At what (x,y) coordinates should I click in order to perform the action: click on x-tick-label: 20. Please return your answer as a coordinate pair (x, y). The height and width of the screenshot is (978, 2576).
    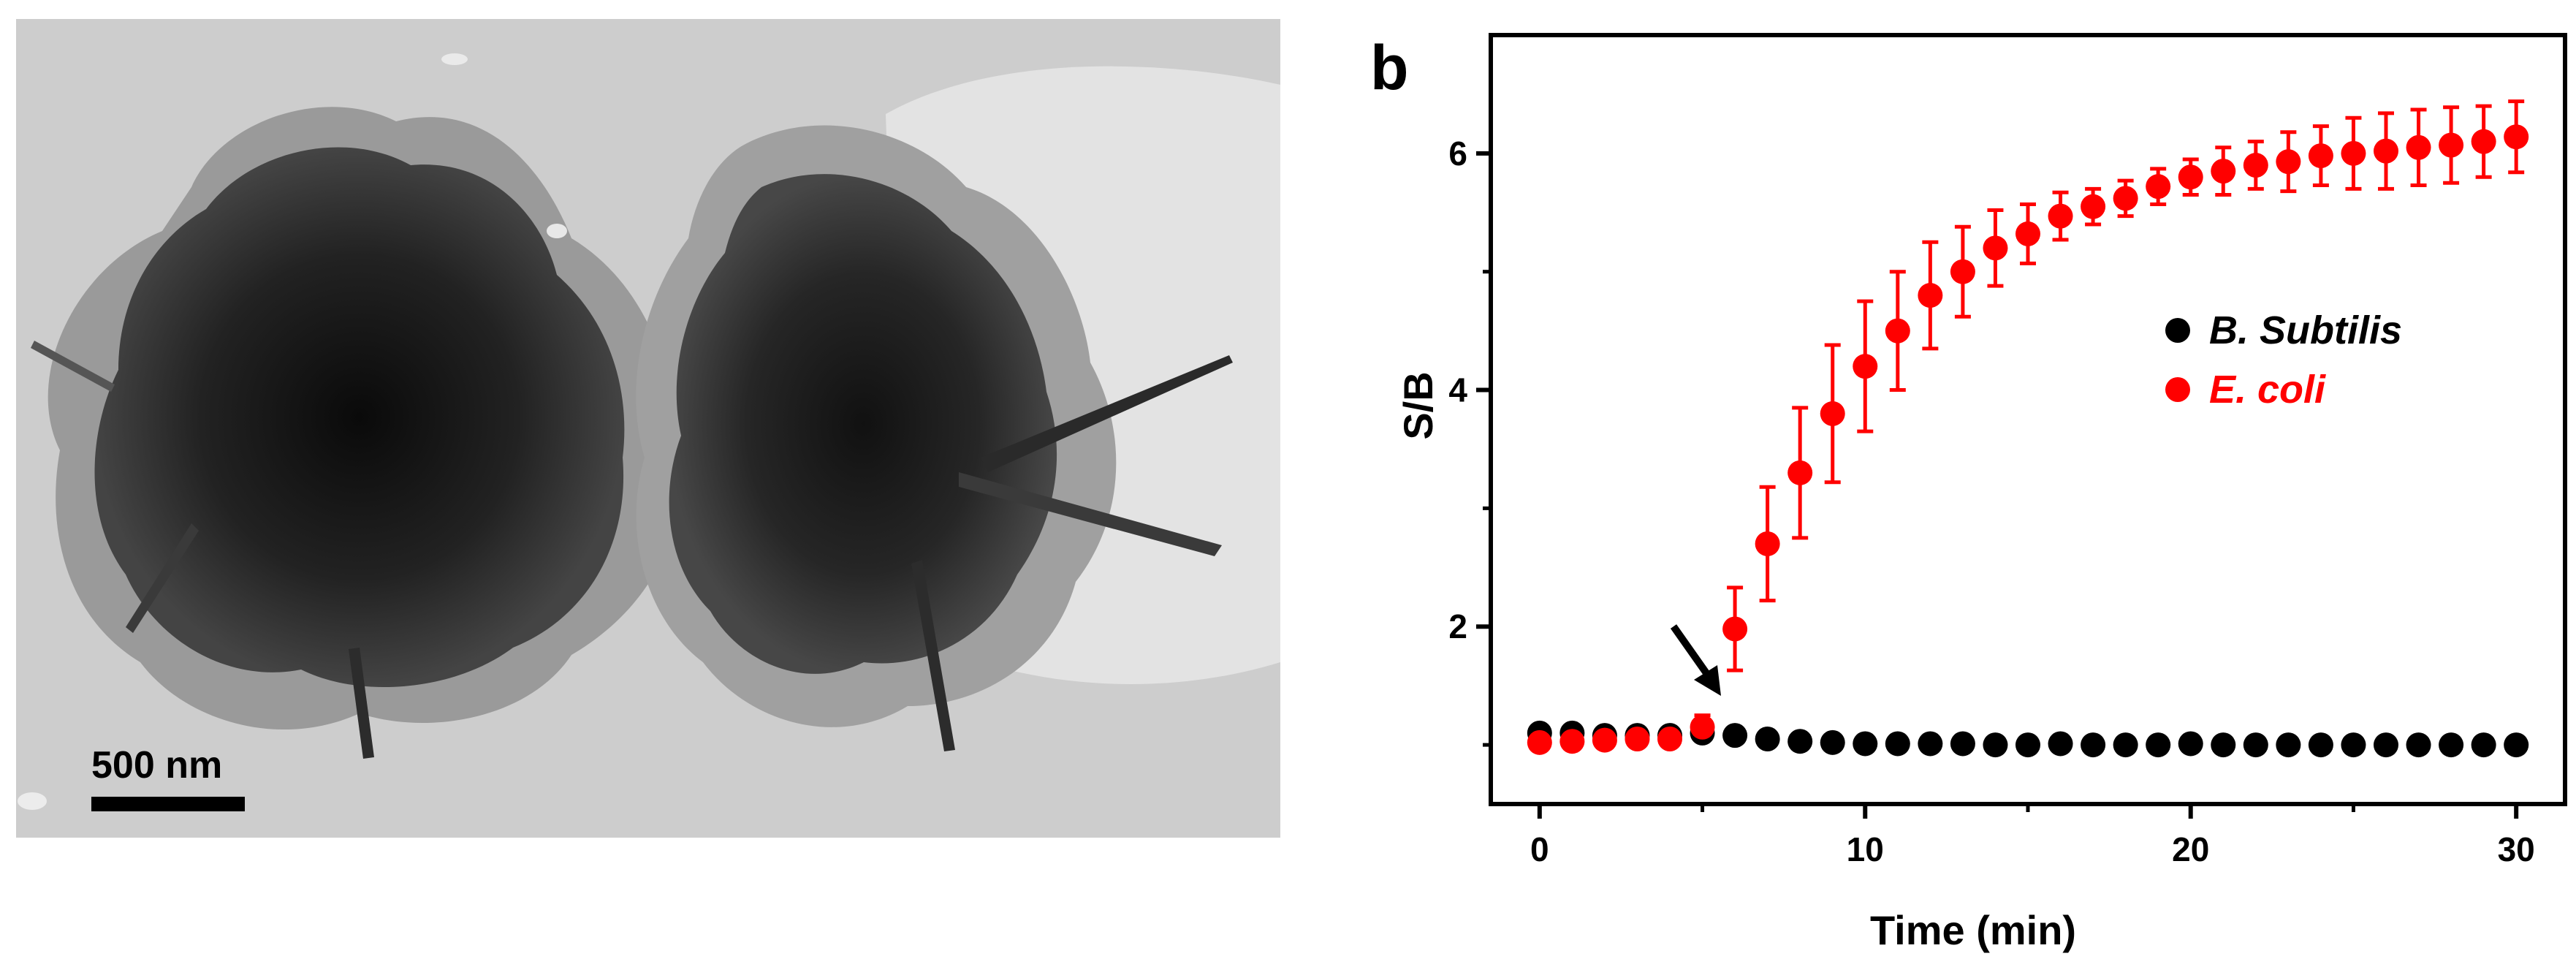
    Looking at the image, I should click on (2190, 849).